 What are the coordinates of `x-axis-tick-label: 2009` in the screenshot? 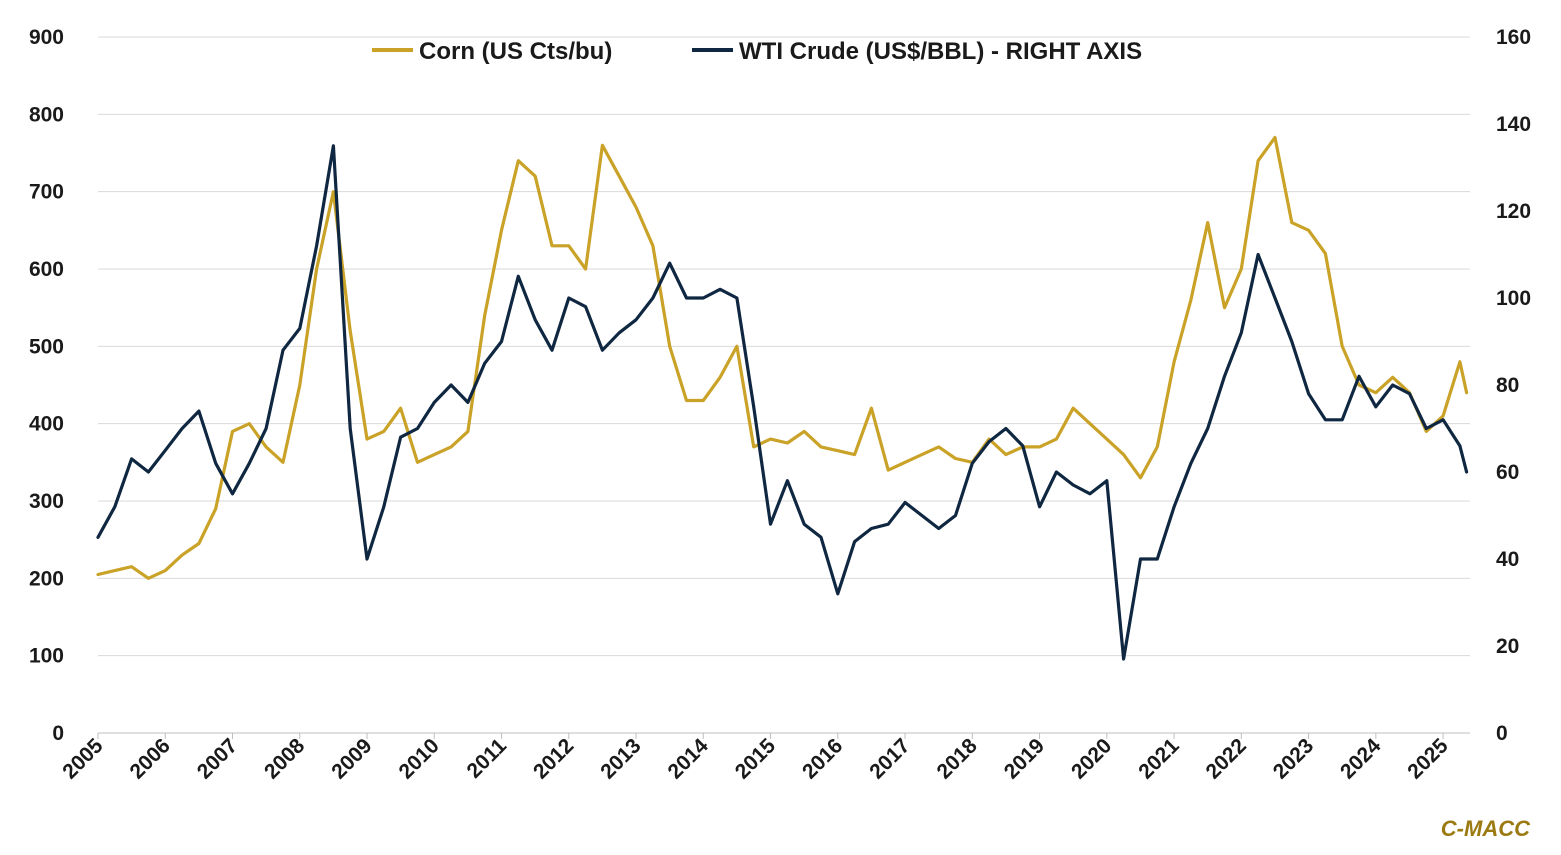 It's located at (351, 758).